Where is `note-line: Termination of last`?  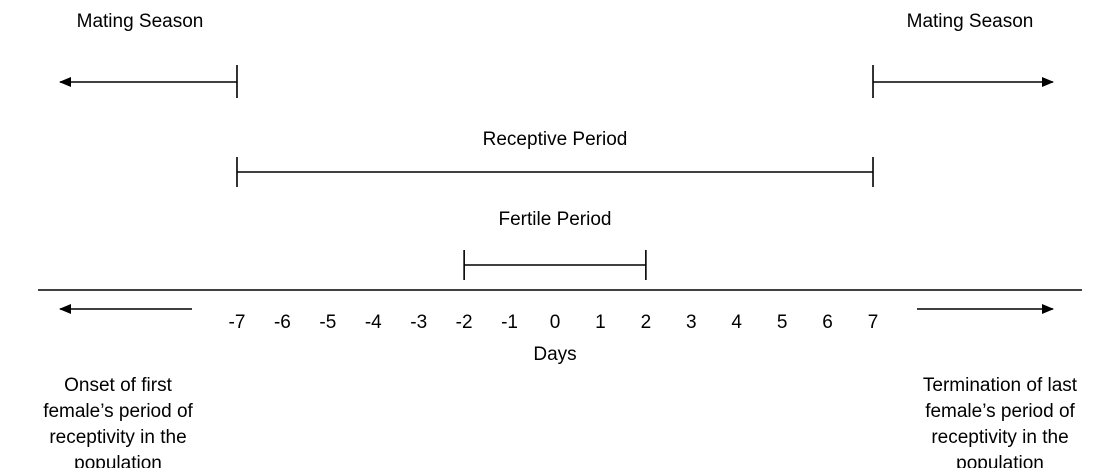 note-line: Termination of last is located at coordinates (1000, 385).